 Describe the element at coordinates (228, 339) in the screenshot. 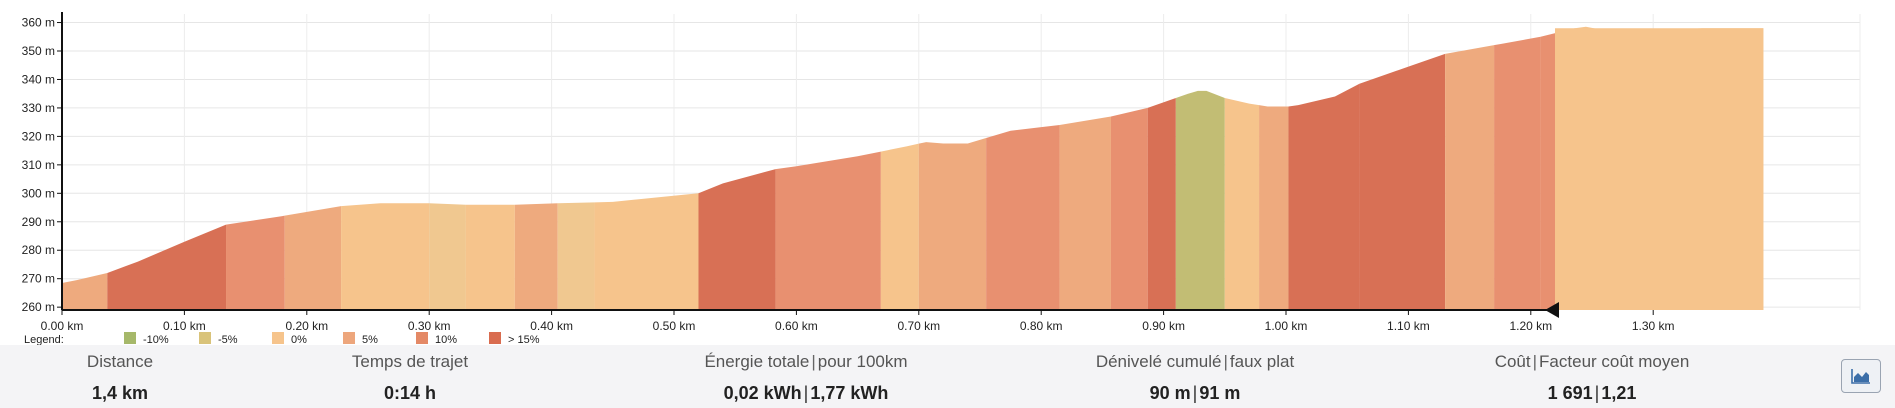

I see `legend-label: -5%` at that location.